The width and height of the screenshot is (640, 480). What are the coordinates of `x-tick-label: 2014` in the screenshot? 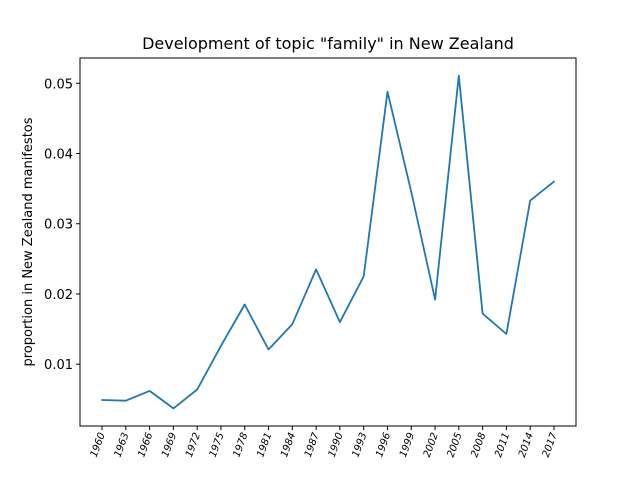 It's located at (526, 445).